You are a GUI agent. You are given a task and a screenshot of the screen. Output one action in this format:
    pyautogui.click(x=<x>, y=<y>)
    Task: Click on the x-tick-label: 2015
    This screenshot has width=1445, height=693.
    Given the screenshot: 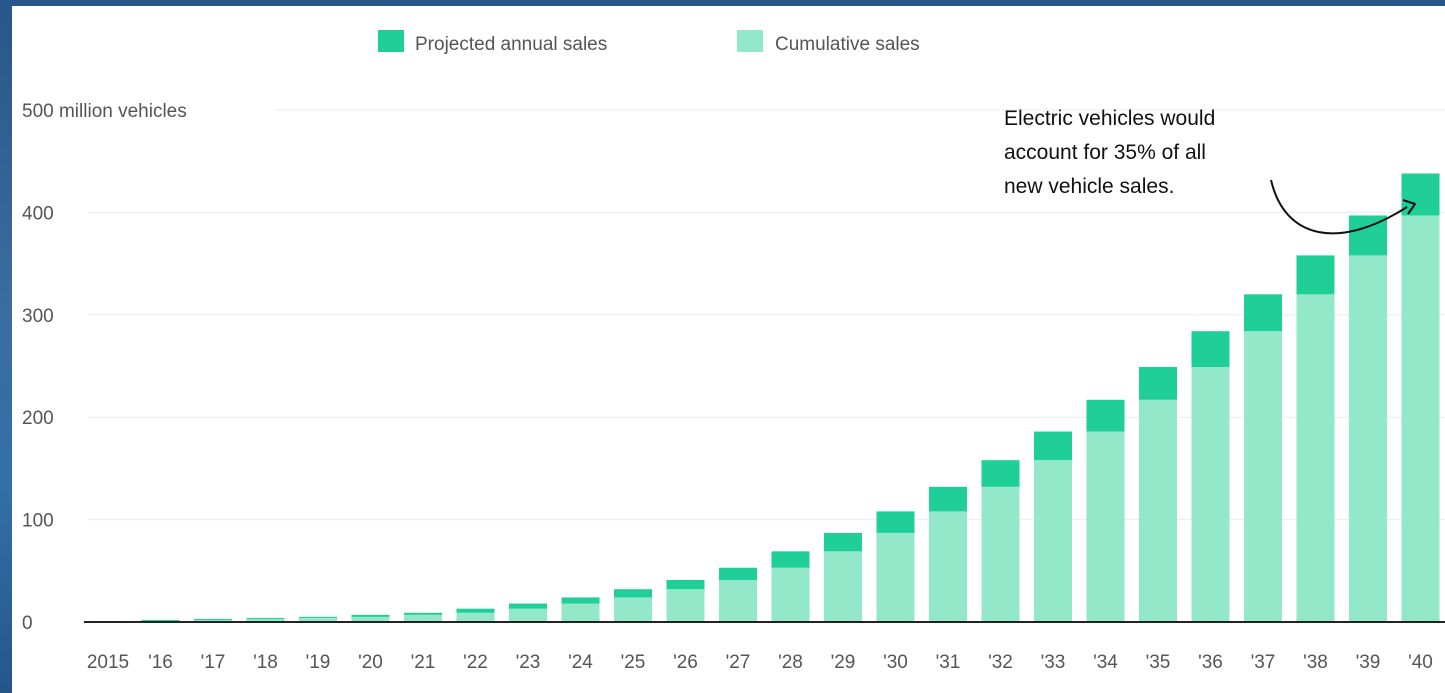 What is the action you would take?
    pyautogui.click(x=108, y=662)
    